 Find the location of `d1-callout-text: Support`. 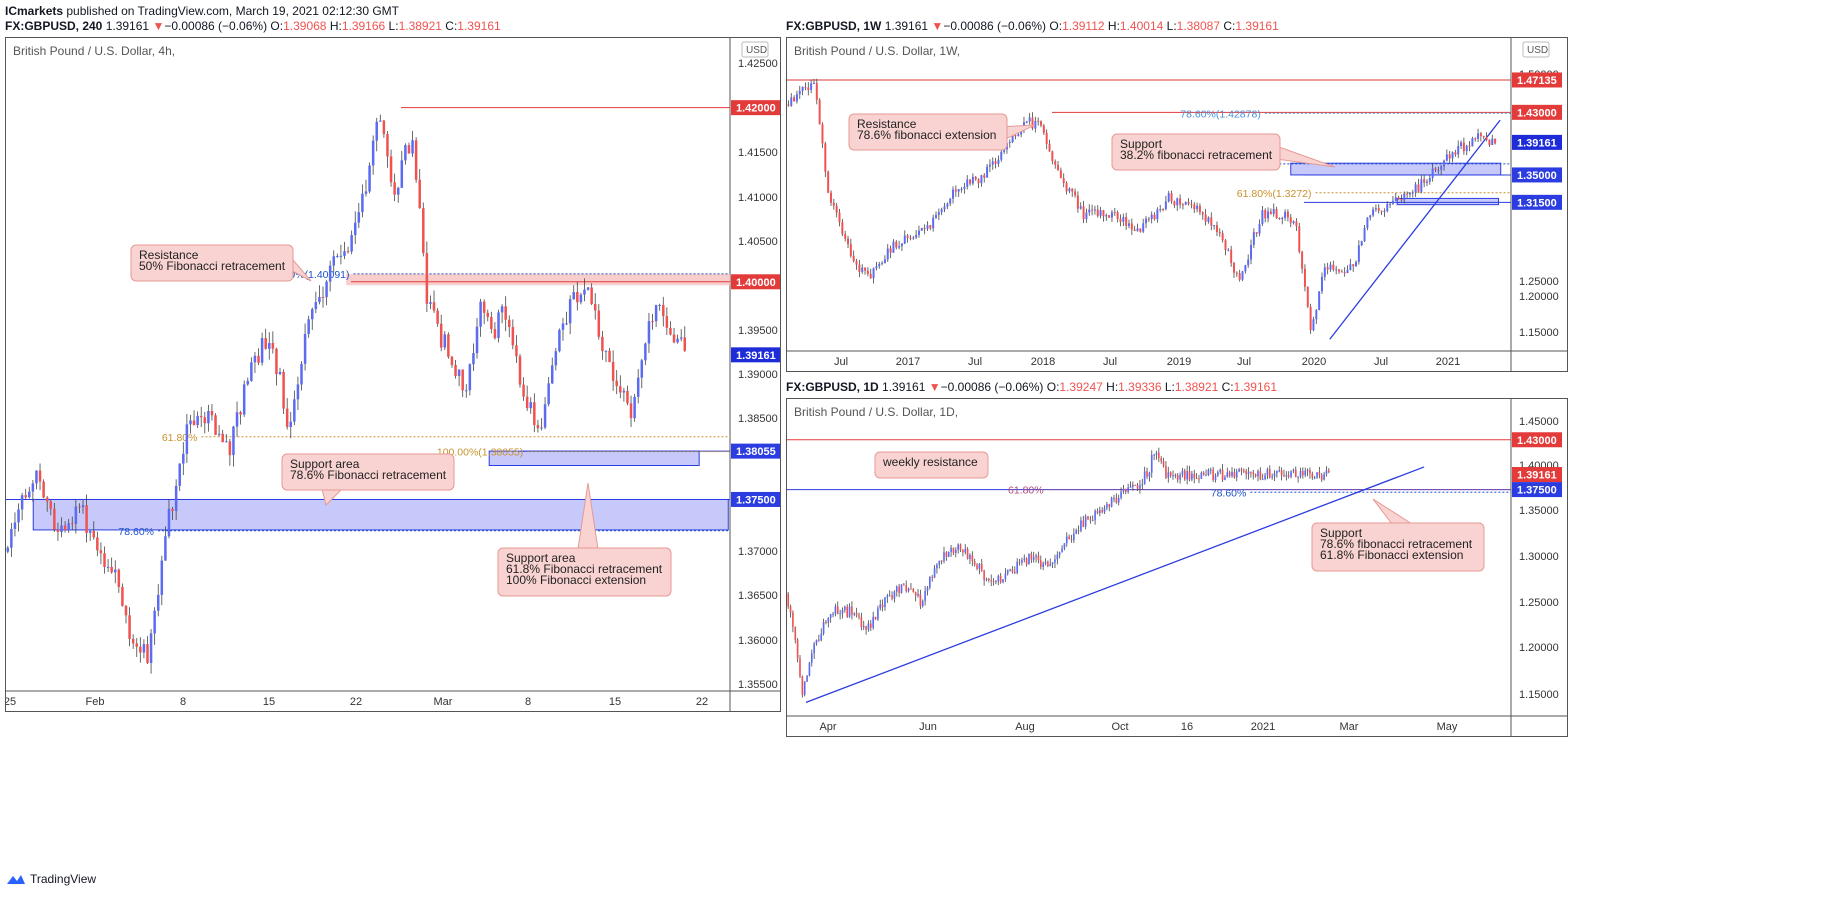

d1-callout-text: Support is located at coordinates (1341, 533).